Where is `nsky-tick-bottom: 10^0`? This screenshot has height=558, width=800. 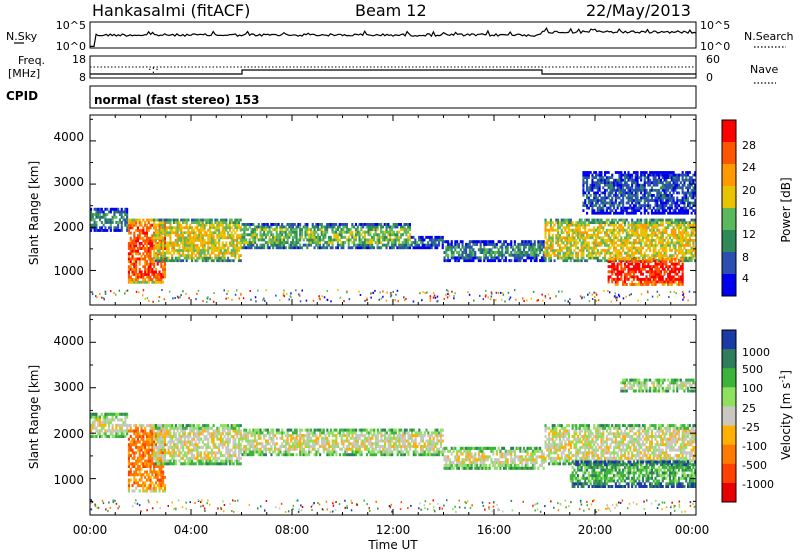 nsky-tick-bottom: 10^0 is located at coordinates (71, 46).